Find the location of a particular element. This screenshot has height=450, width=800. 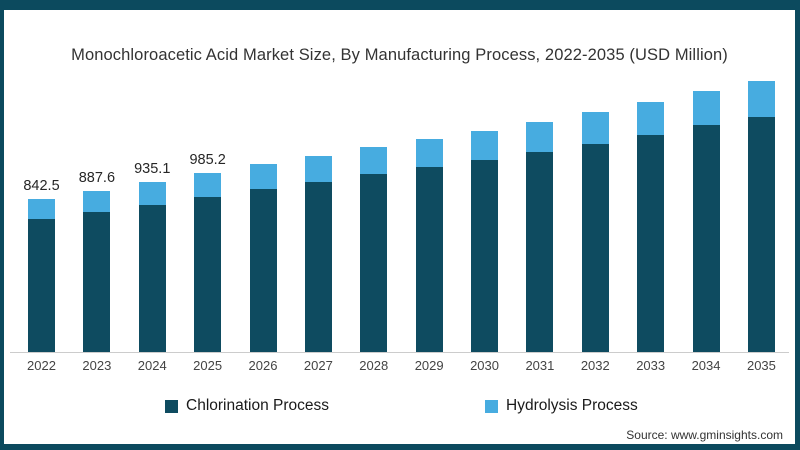

x-axis-label: 2029 is located at coordinates (429, 365).